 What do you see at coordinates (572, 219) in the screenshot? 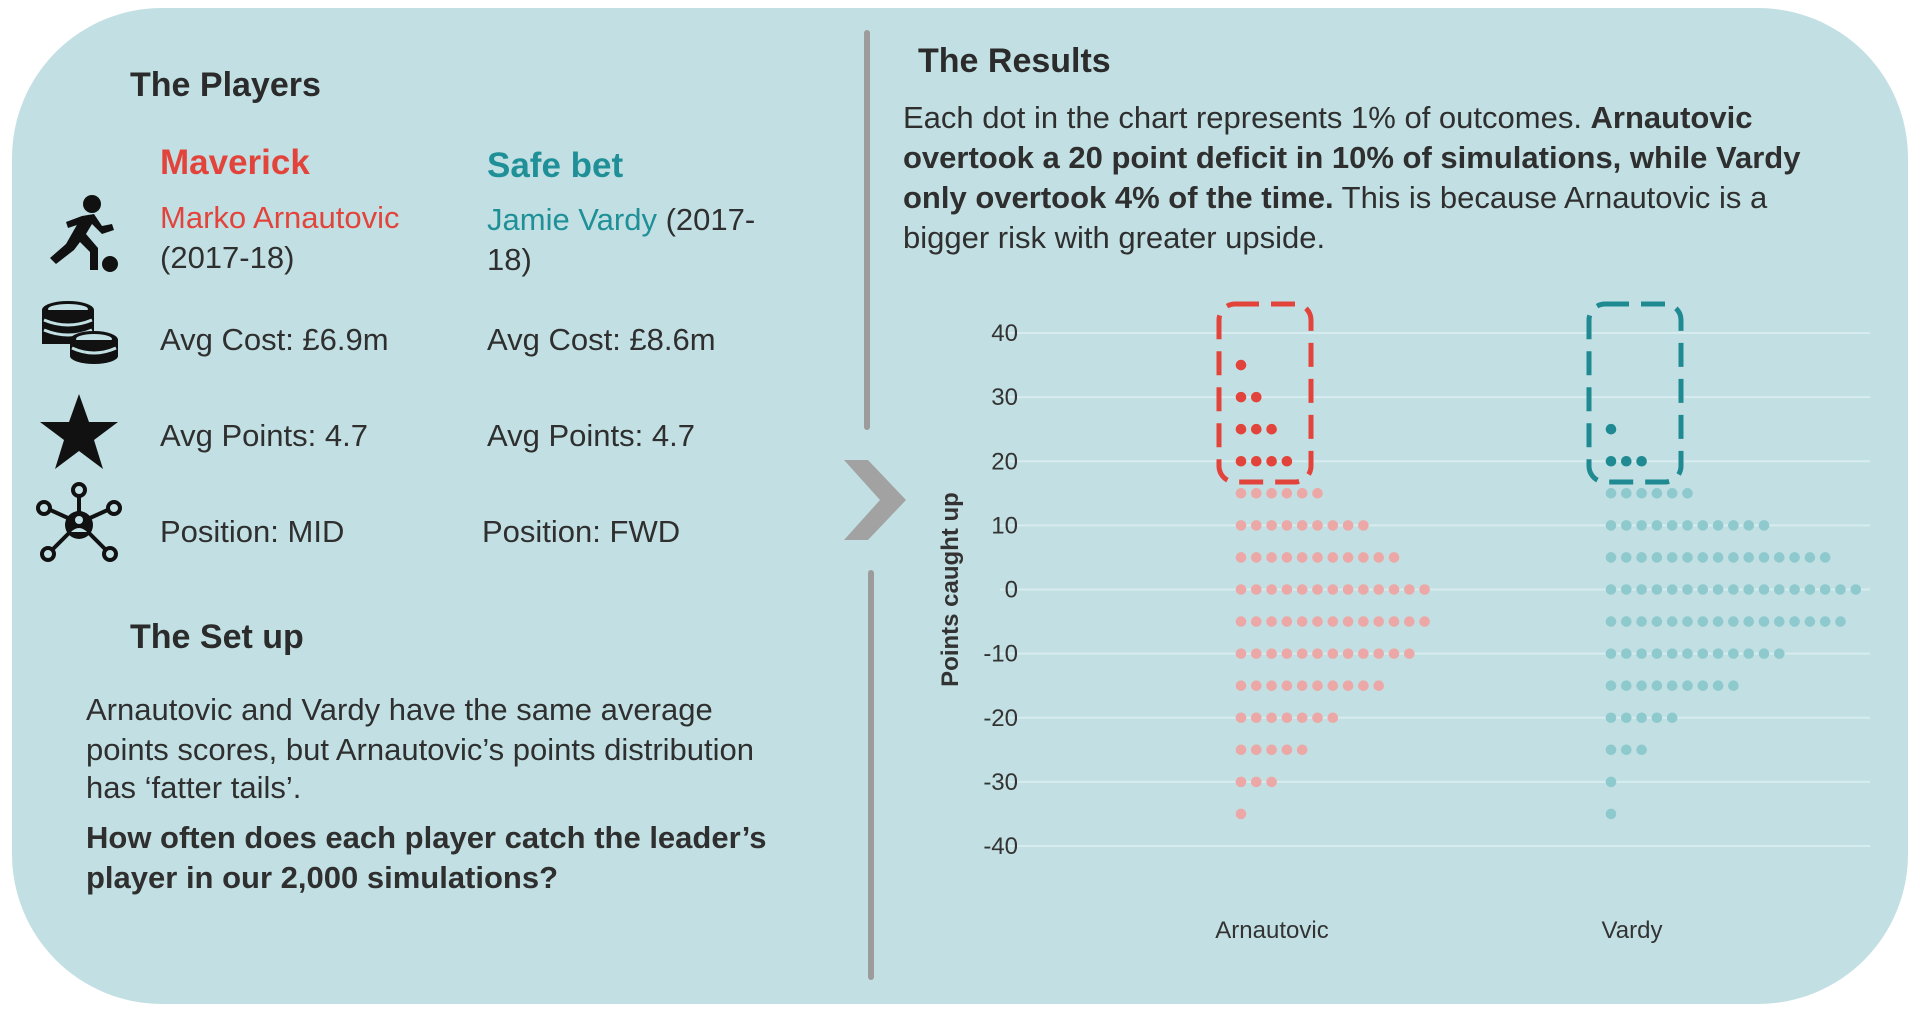
I see `safe-bet-name: Jamie Vardy` at bounding box center [572, 219].